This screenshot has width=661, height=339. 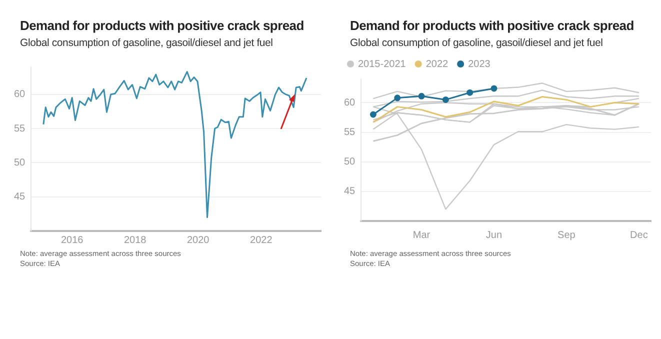 What do you see at coordinates (639, 235) in the screenshot?
I see `x-tick-label: Dec` at bounding box center [639, 235].